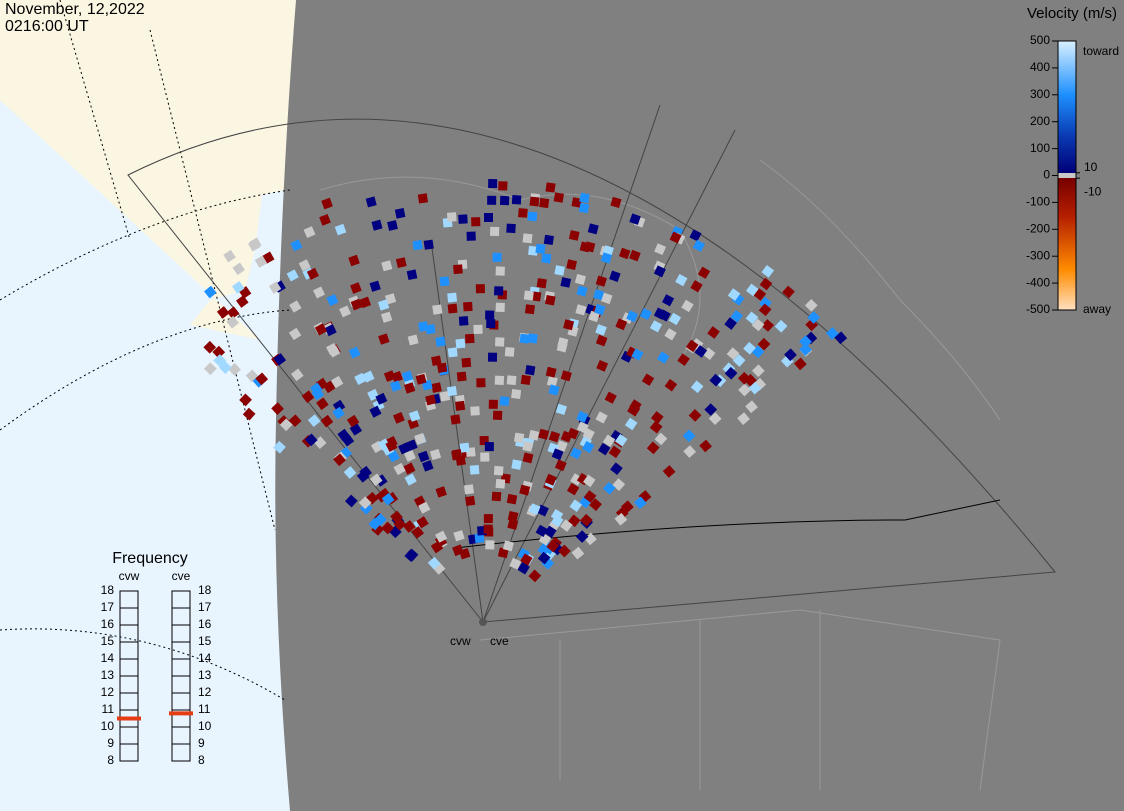 This screenshot has height=811, width=1124. Describe the element at coordinates (1067, 175) in the screenshot. I see `colorbar` at that location.